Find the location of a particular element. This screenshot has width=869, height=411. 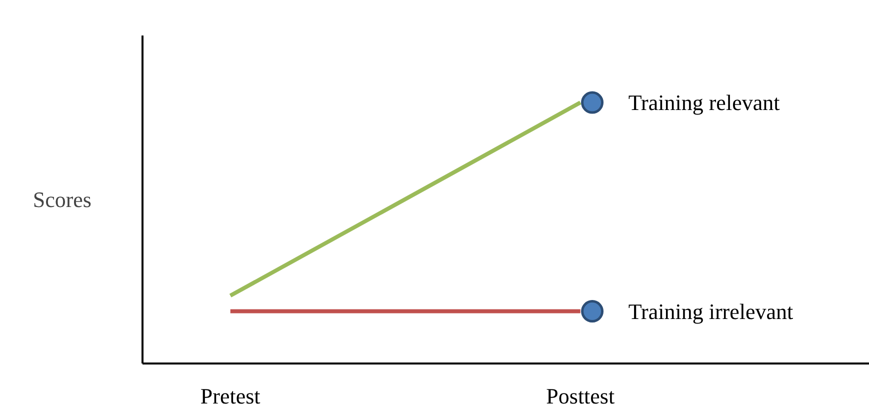

x-tick-label: Pretest is located at coordinates (230, 396).